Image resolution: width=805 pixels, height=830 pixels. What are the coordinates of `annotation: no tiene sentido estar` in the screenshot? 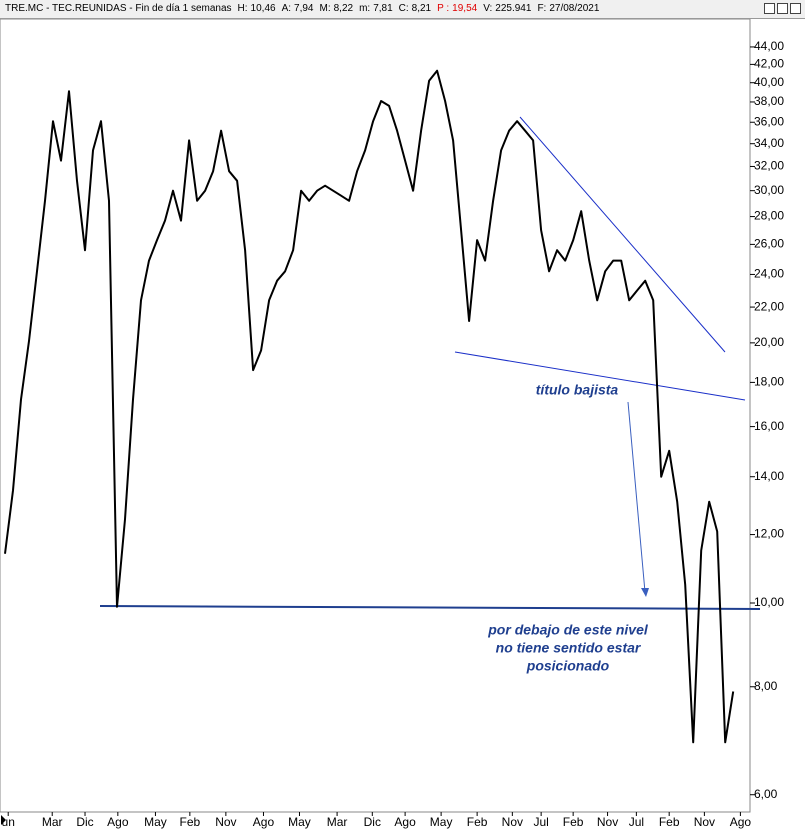 It's located at (569, 648).